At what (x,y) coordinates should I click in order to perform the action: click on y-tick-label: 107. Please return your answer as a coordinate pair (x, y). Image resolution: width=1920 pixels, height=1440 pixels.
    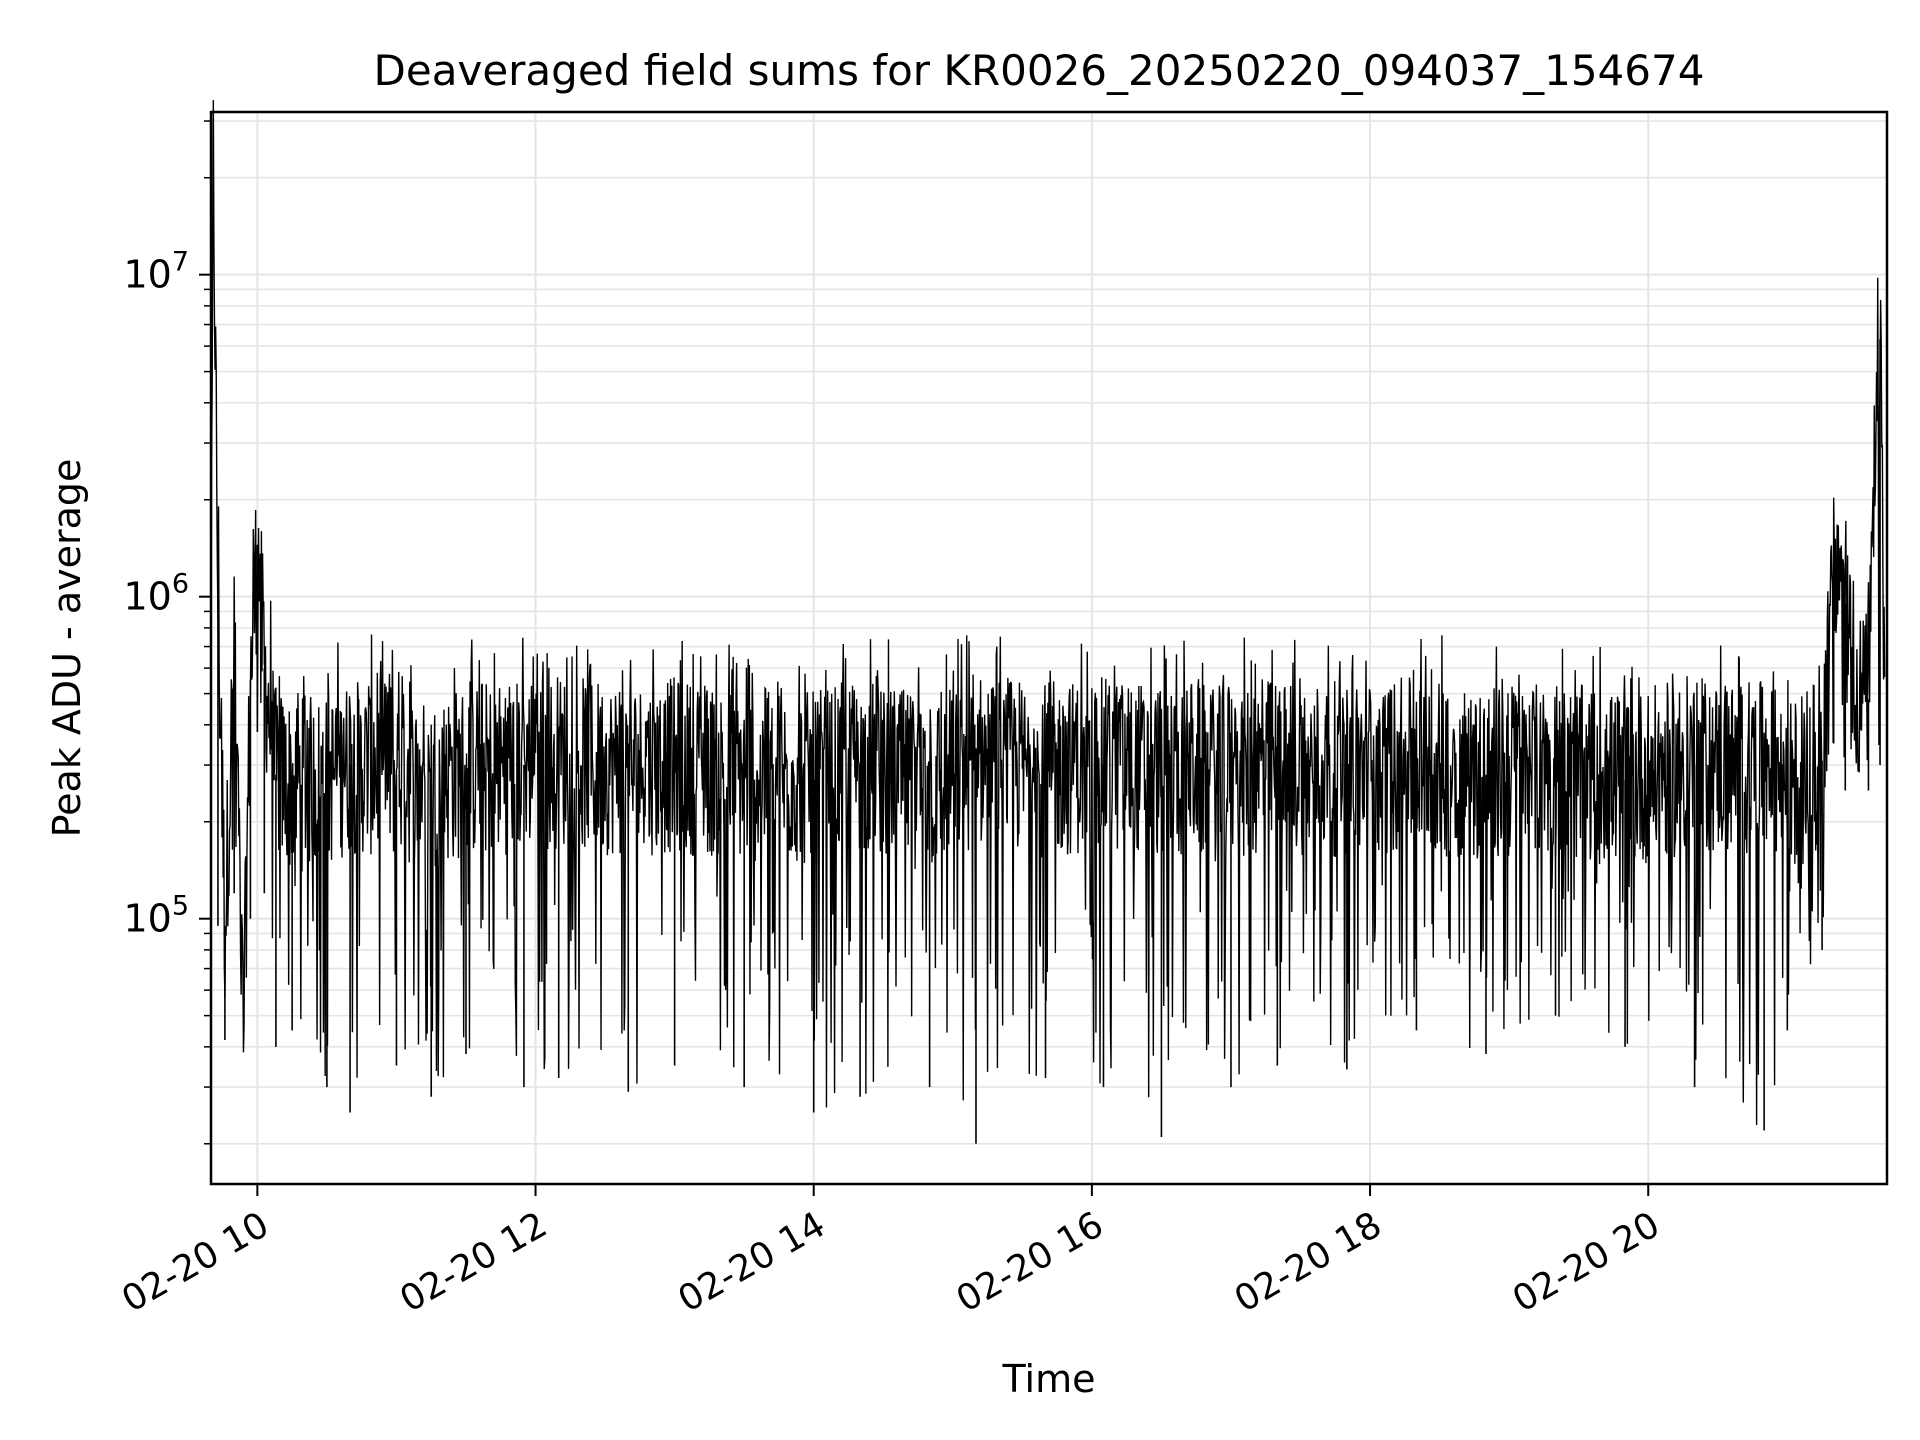
    Looking at the image, I should click on (156, 272).